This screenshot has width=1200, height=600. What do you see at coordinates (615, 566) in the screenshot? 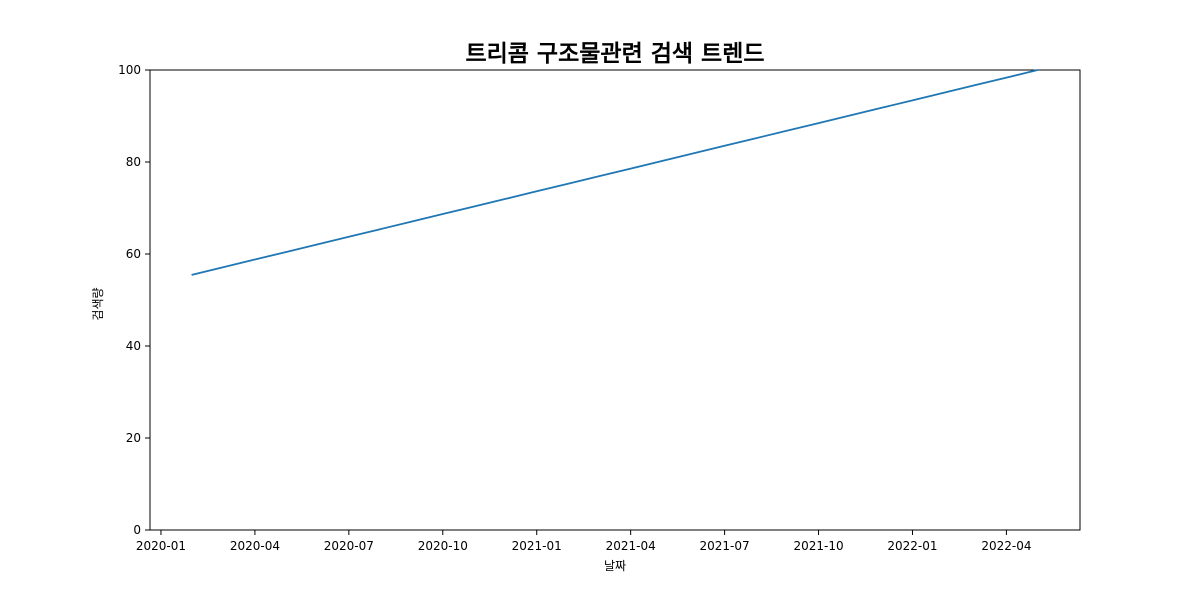
I see `x-axis-label: 날짜` at bounding box center [615, 566].